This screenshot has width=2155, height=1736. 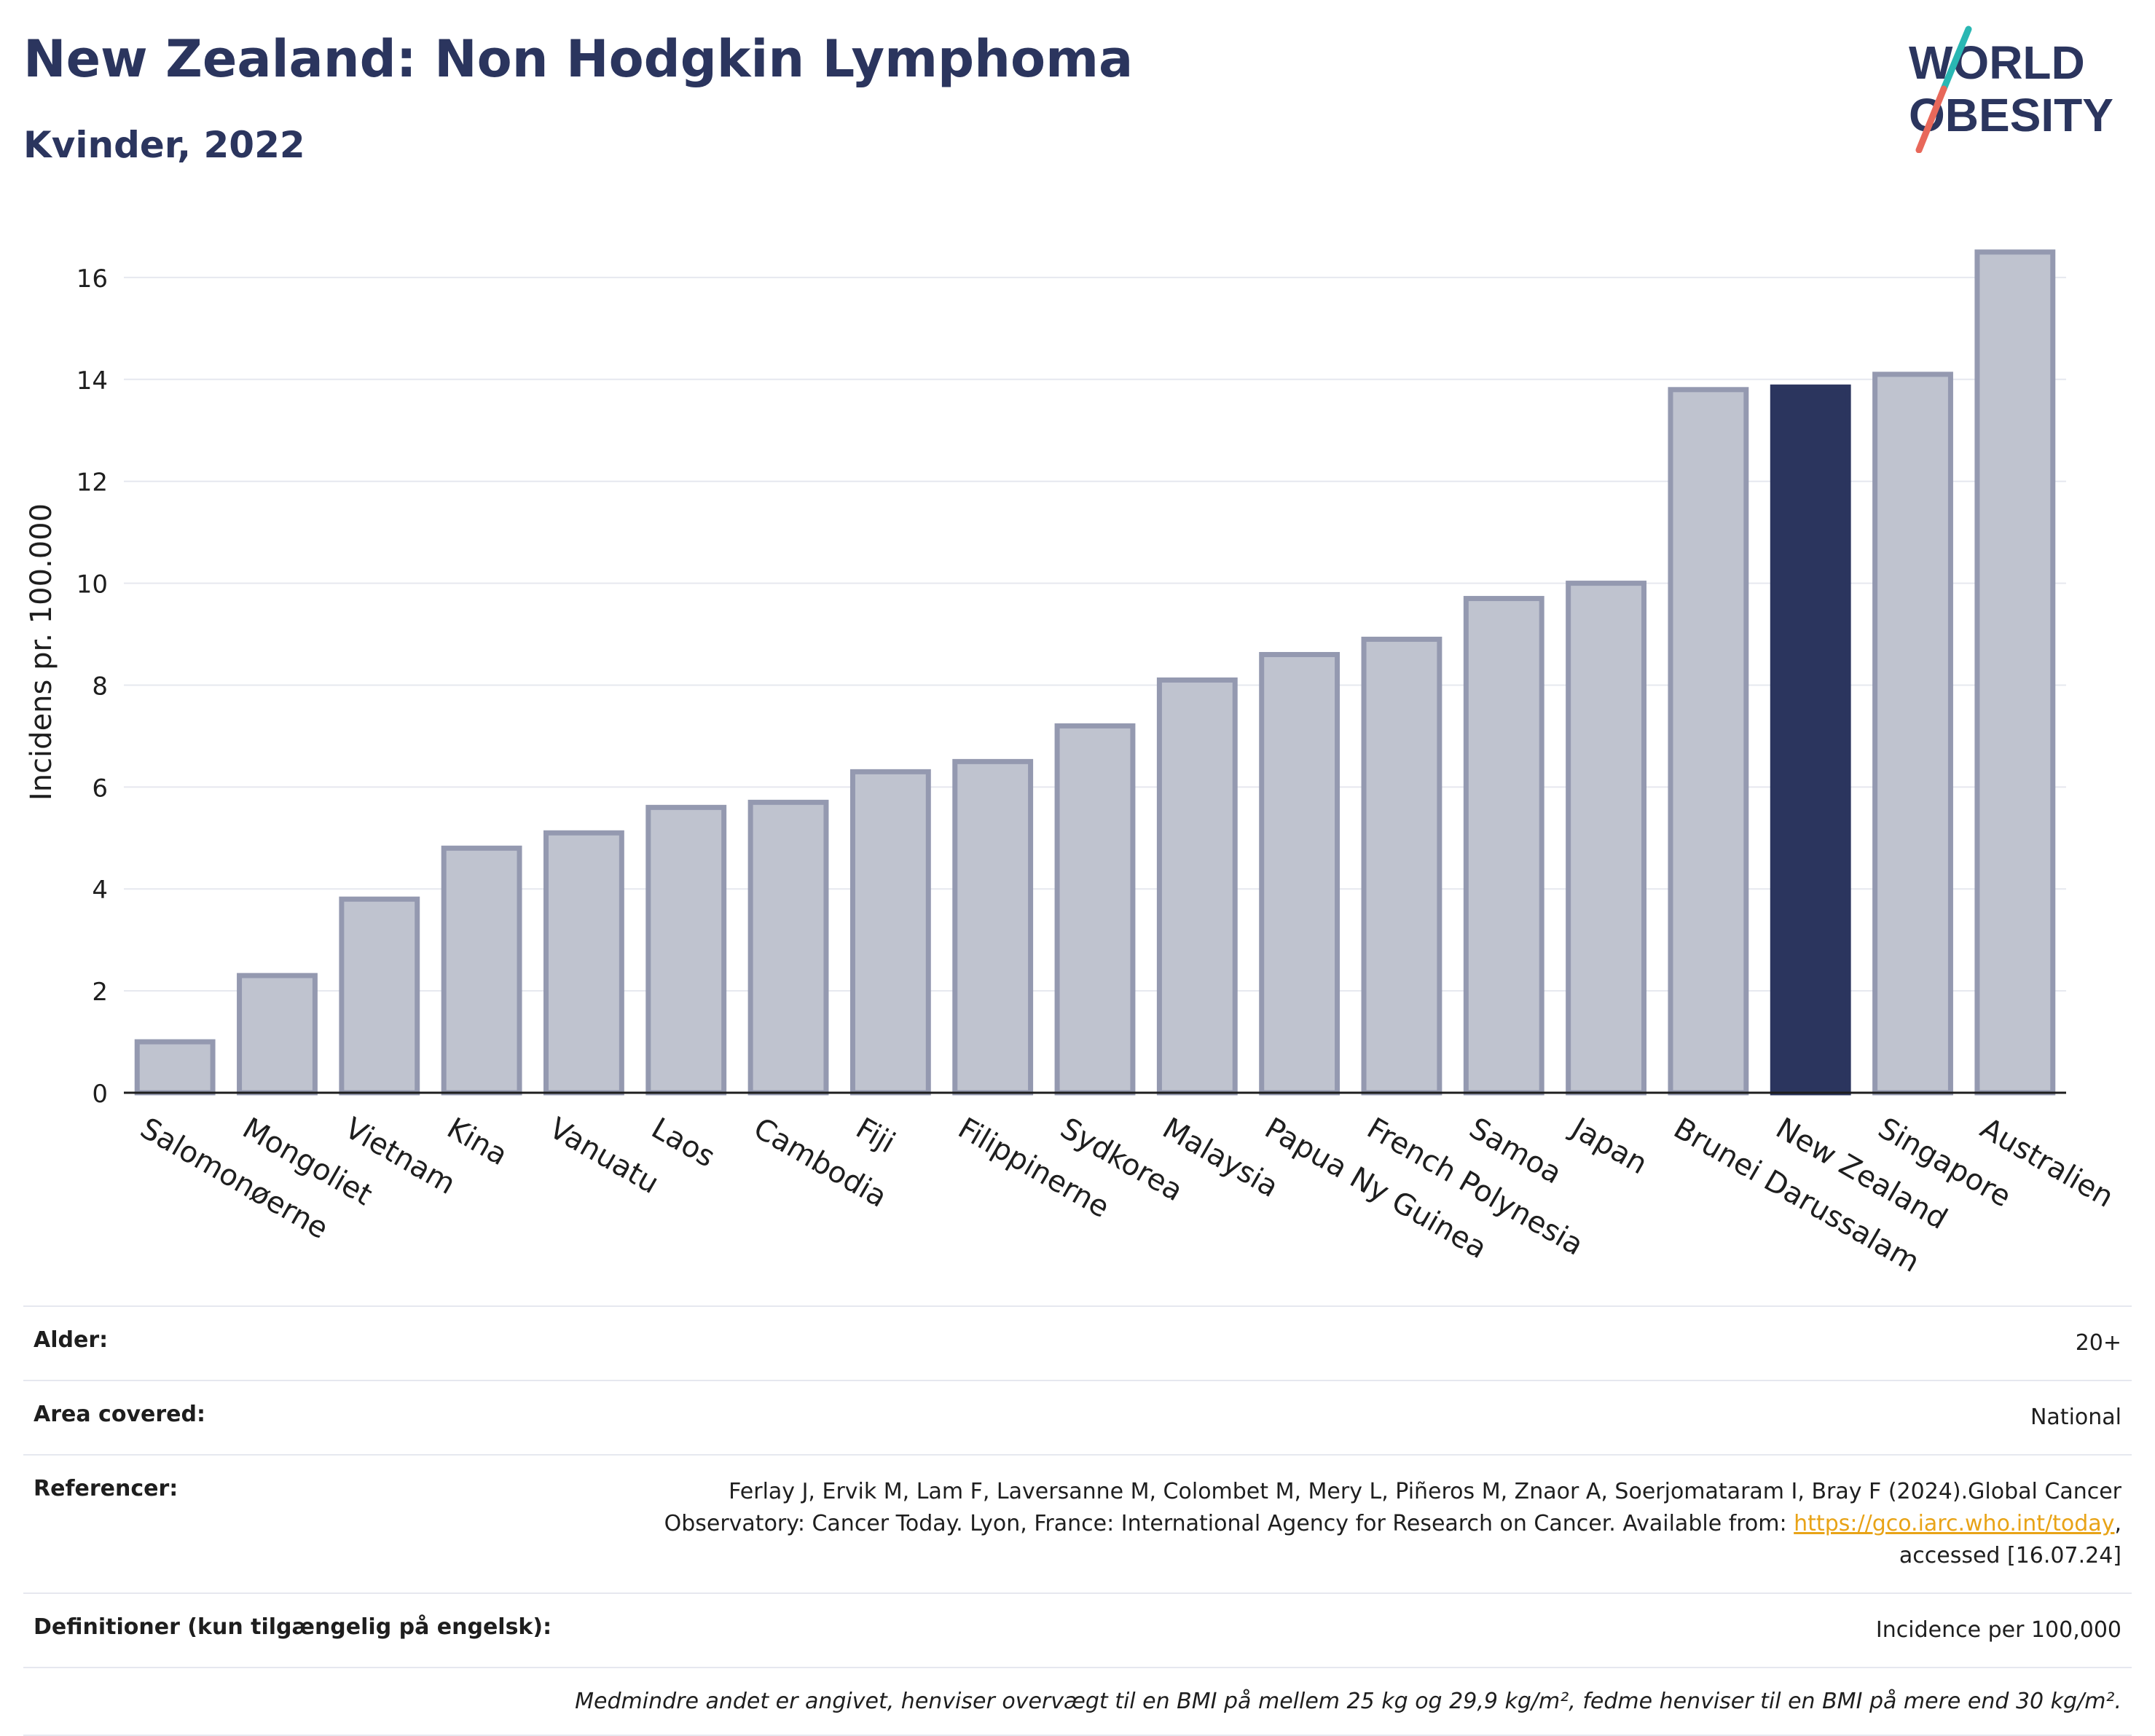 I want to click on x-tick-label: Laos, so click(x=683, y=1143).